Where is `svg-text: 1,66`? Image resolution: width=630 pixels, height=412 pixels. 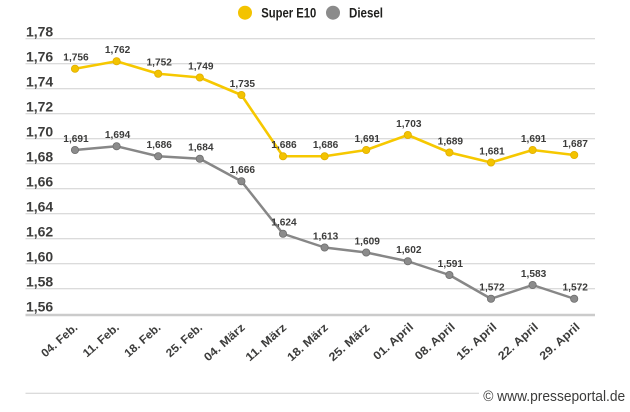 svg-text: 1,66 is located at coordinates (40, 181).